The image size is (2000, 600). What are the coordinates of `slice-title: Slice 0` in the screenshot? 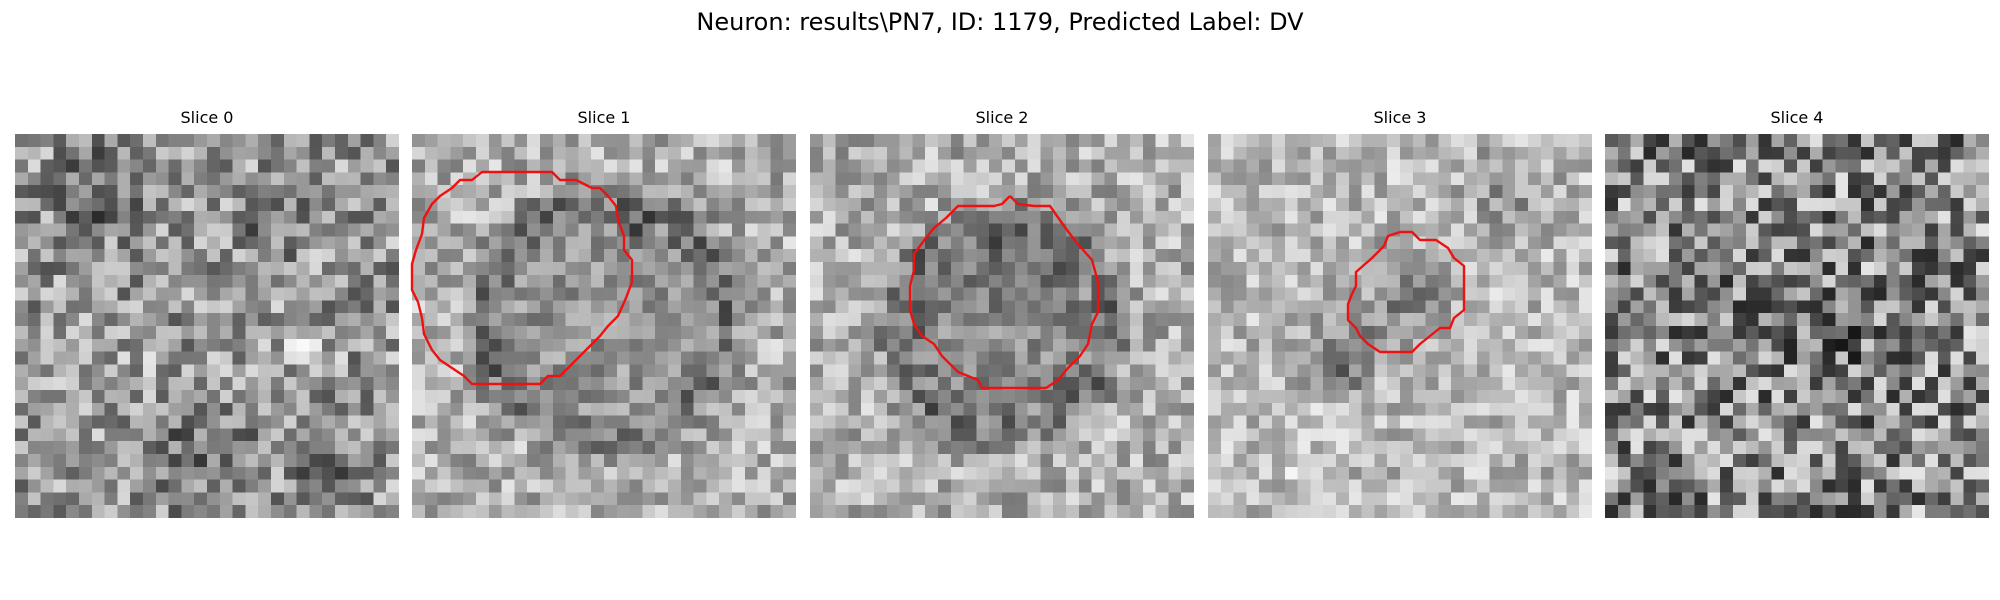 It's located at (207, 117).